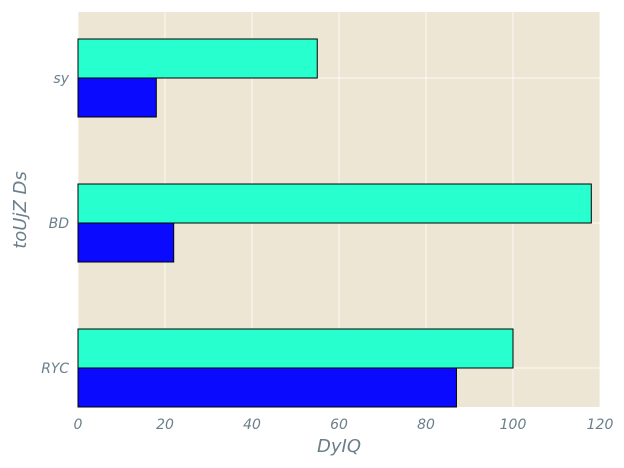 The image size is (624, 468). What do you see at coordinates (165, 425) in the screenshot?
I see `x-tick-label: 20` at bounding box center [165, 425].